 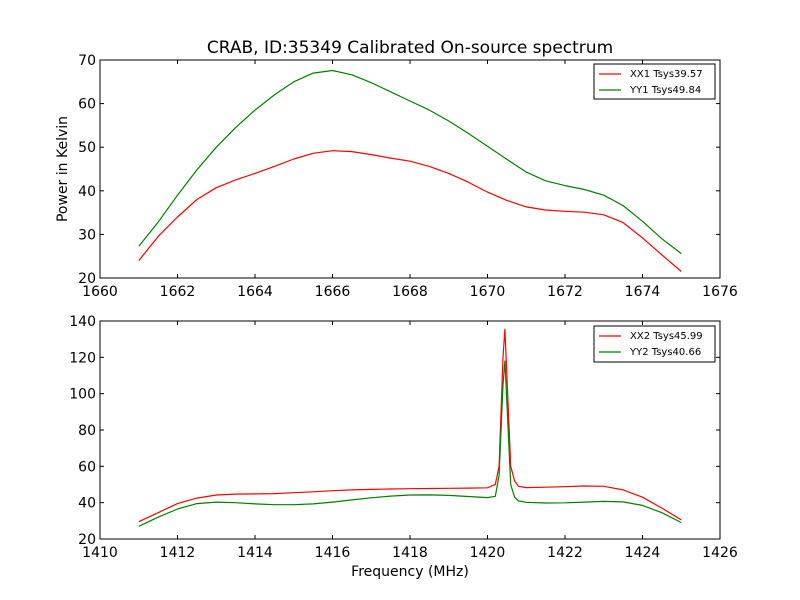 What do you see at coordinates (255, 553) in the screenshot?
I see `bottom-x-tick-label: 1414` at bounding box center [255, 553].